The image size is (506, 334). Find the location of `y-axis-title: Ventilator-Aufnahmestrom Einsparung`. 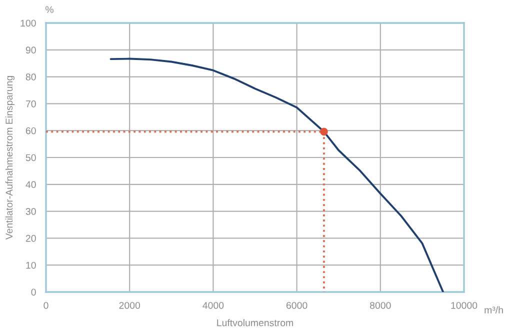

y-axis-title: Ventilator-Aufnahmestrom Einsparung is located at coordinates (10, 158).